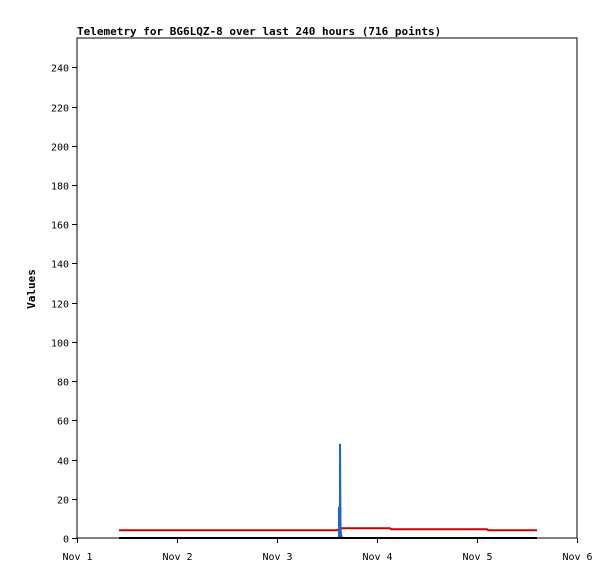 This screenshot has height=579, width=615. Describe the element at coordinates (60, 187) in the screenshot. I see `y-tick-label-9: 180` at that location.